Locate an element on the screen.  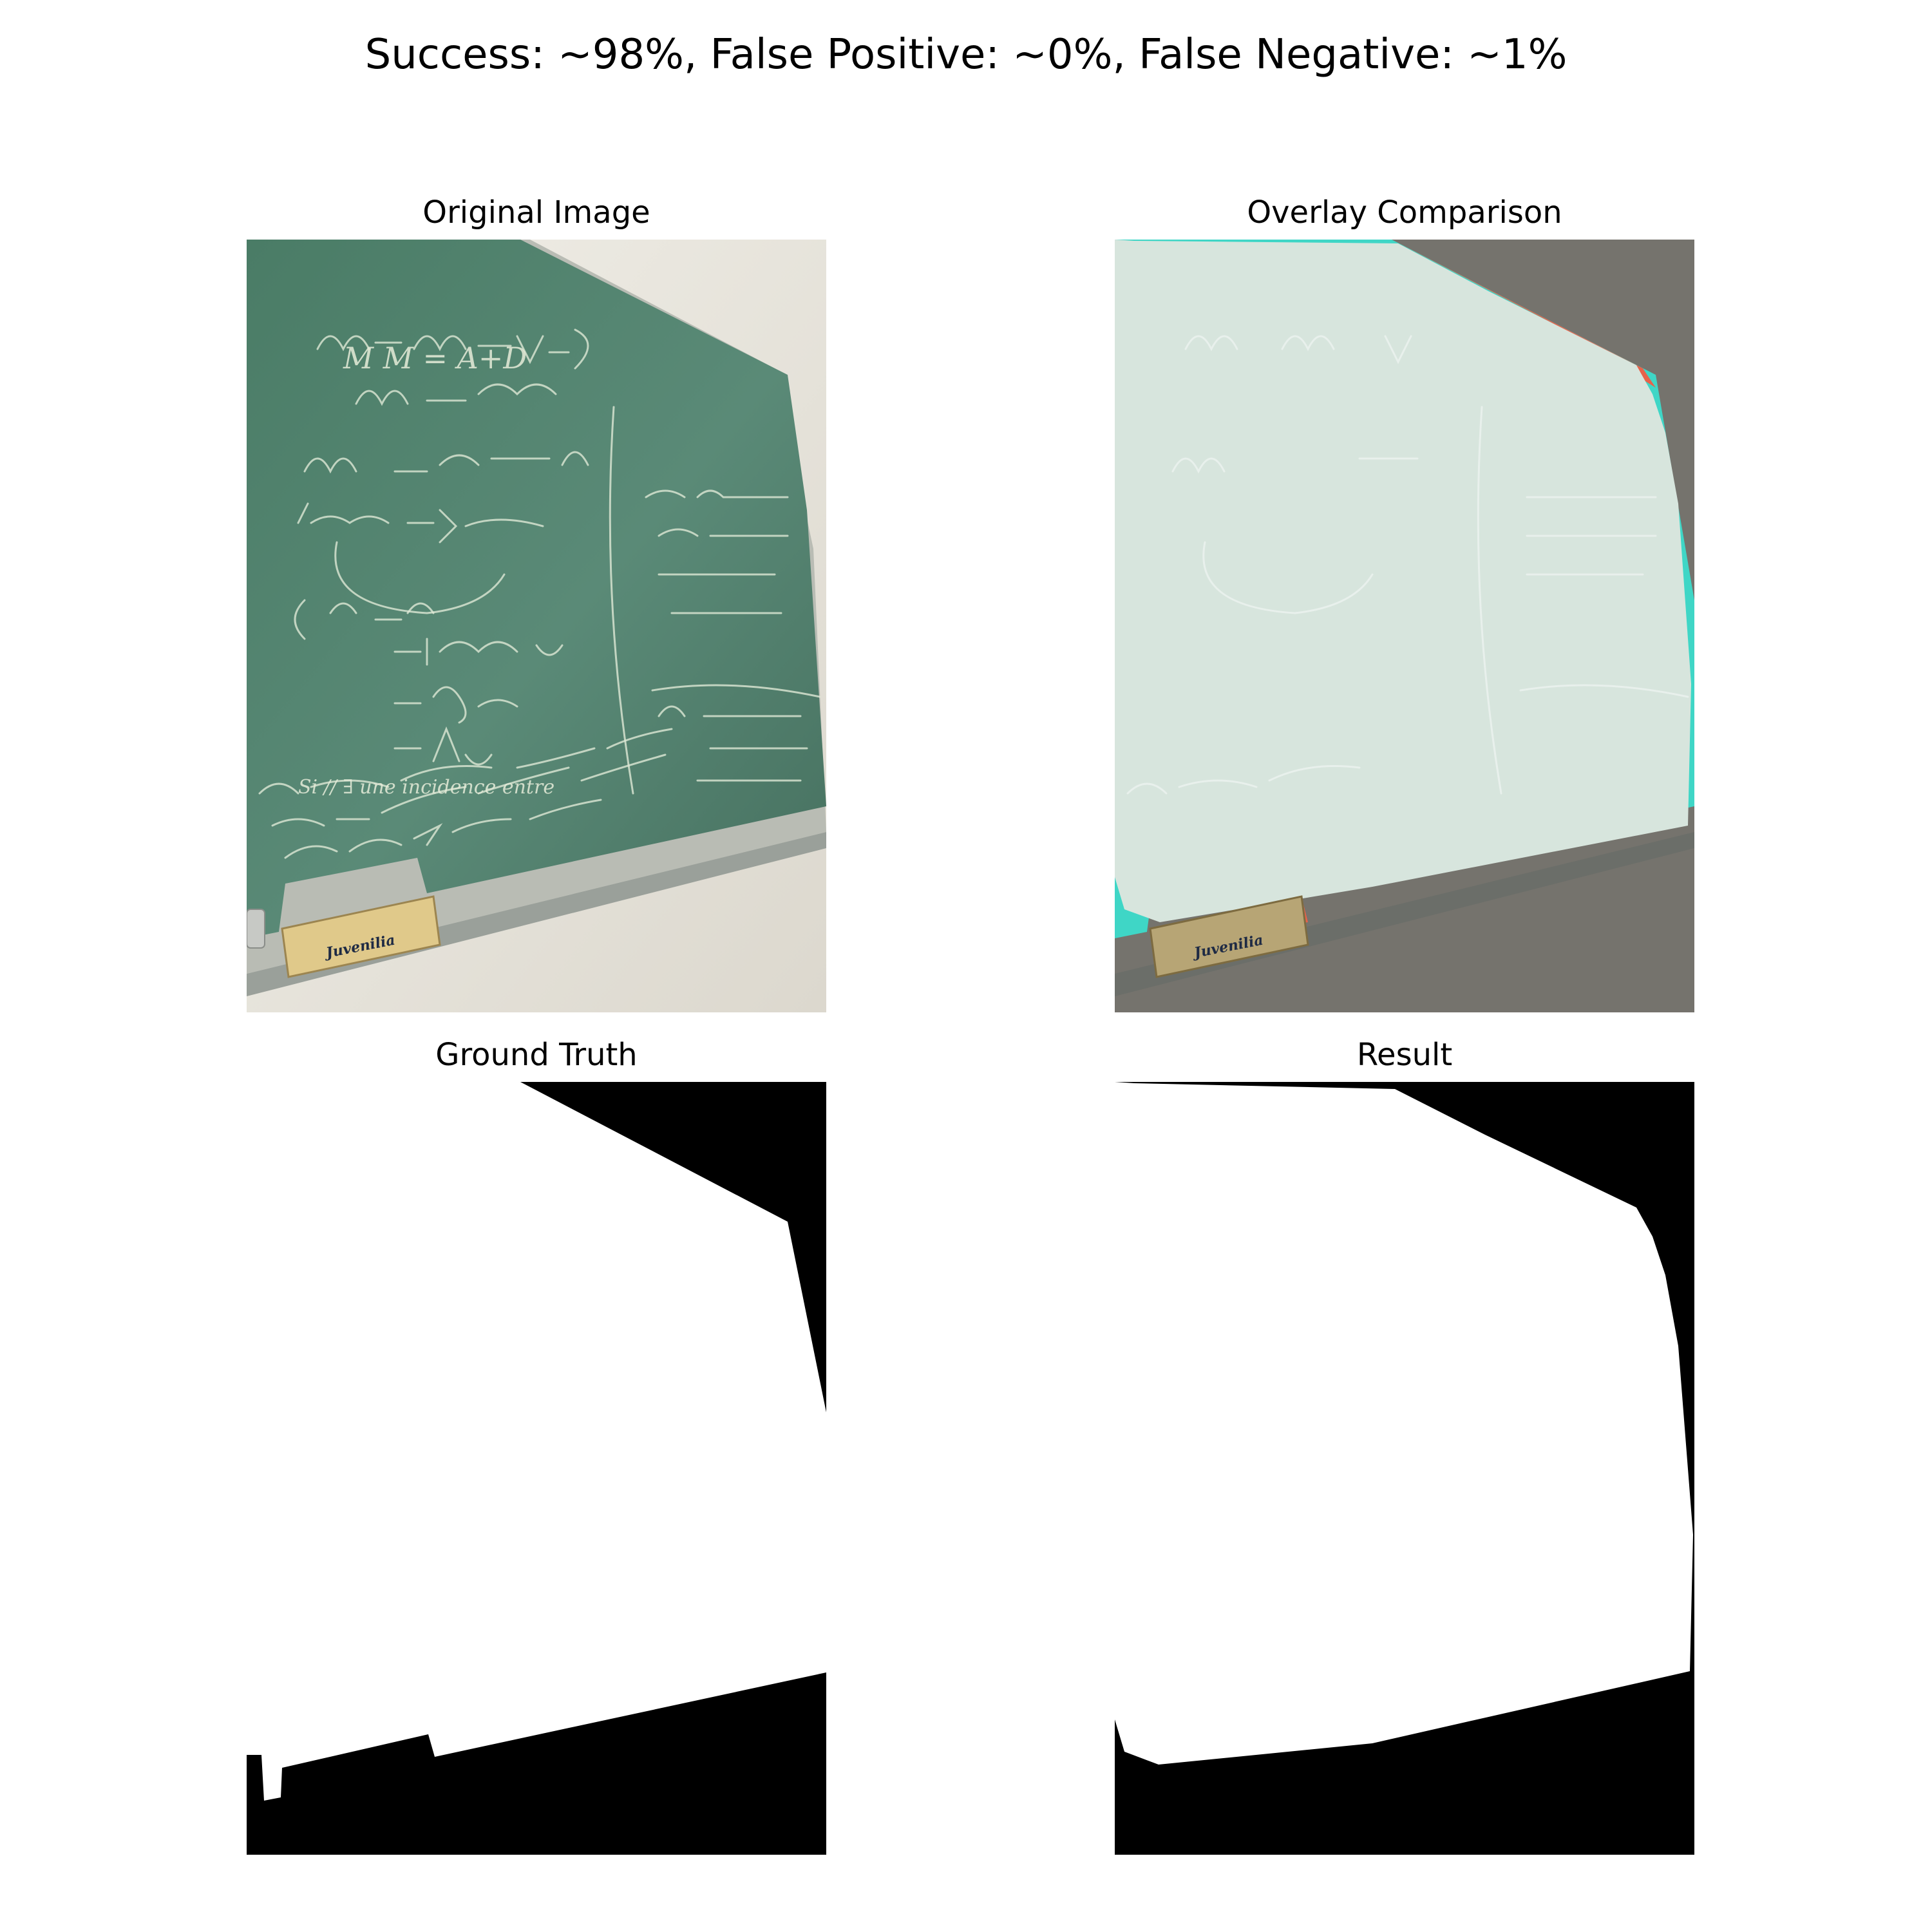
result-panel is located at coordinates (1405, 1469).